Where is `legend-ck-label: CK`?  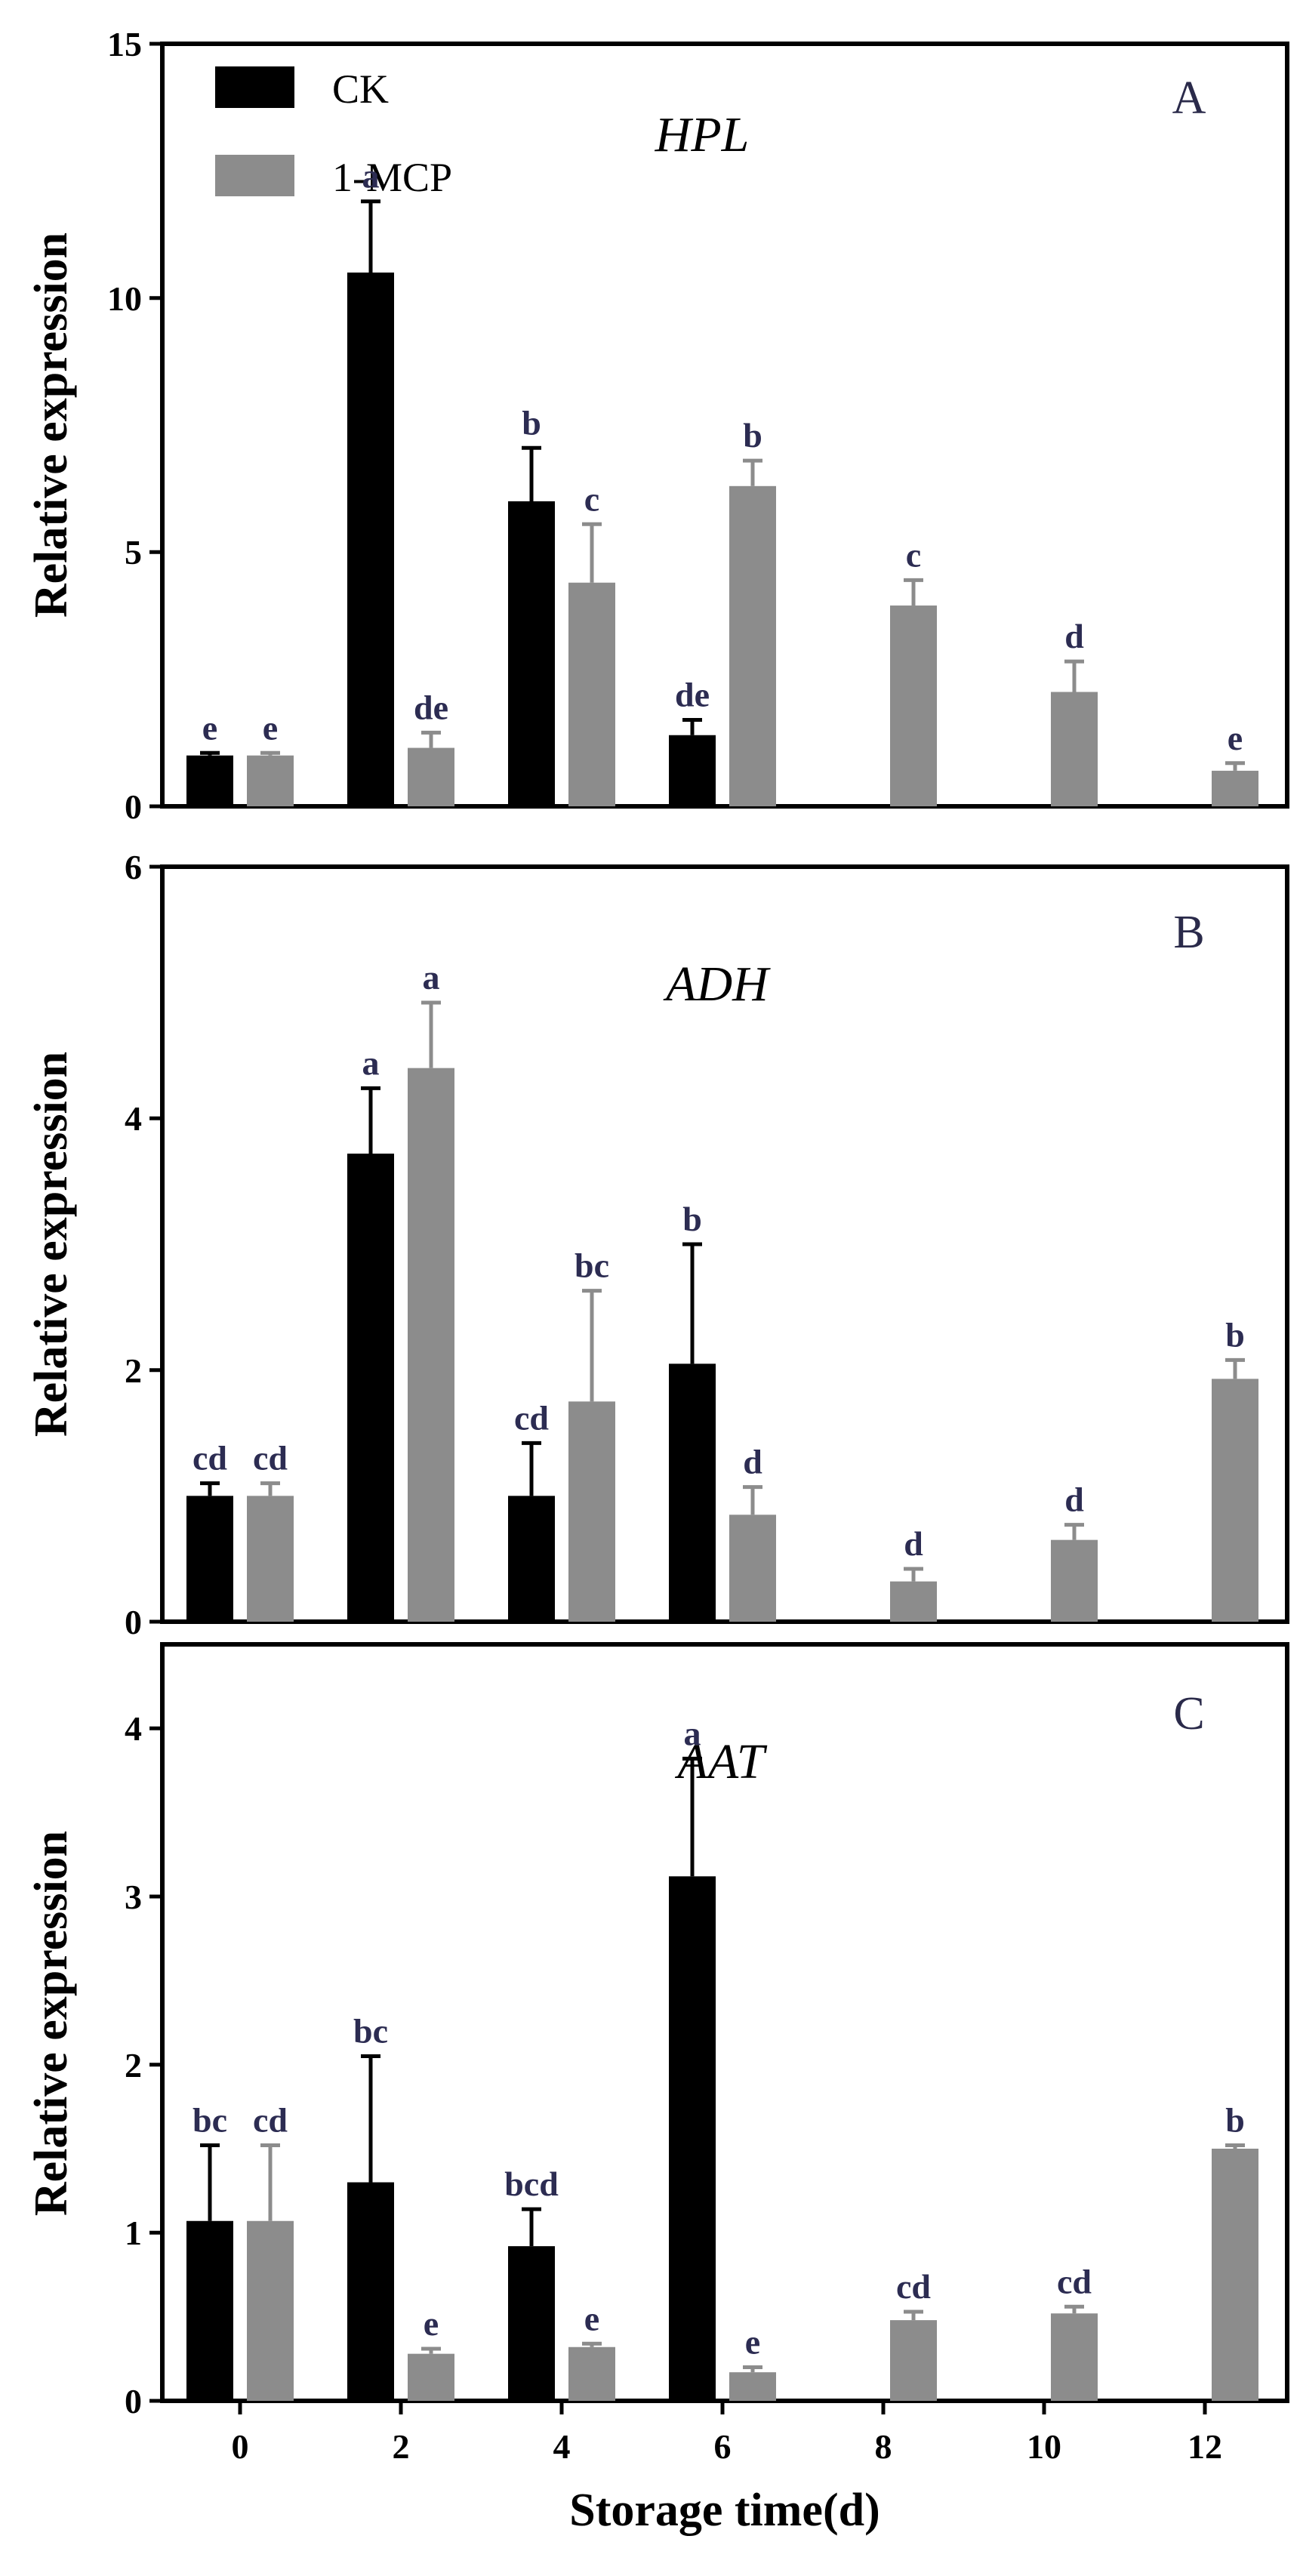
legend-ck-label: CK is located at coordinates (360, 89).